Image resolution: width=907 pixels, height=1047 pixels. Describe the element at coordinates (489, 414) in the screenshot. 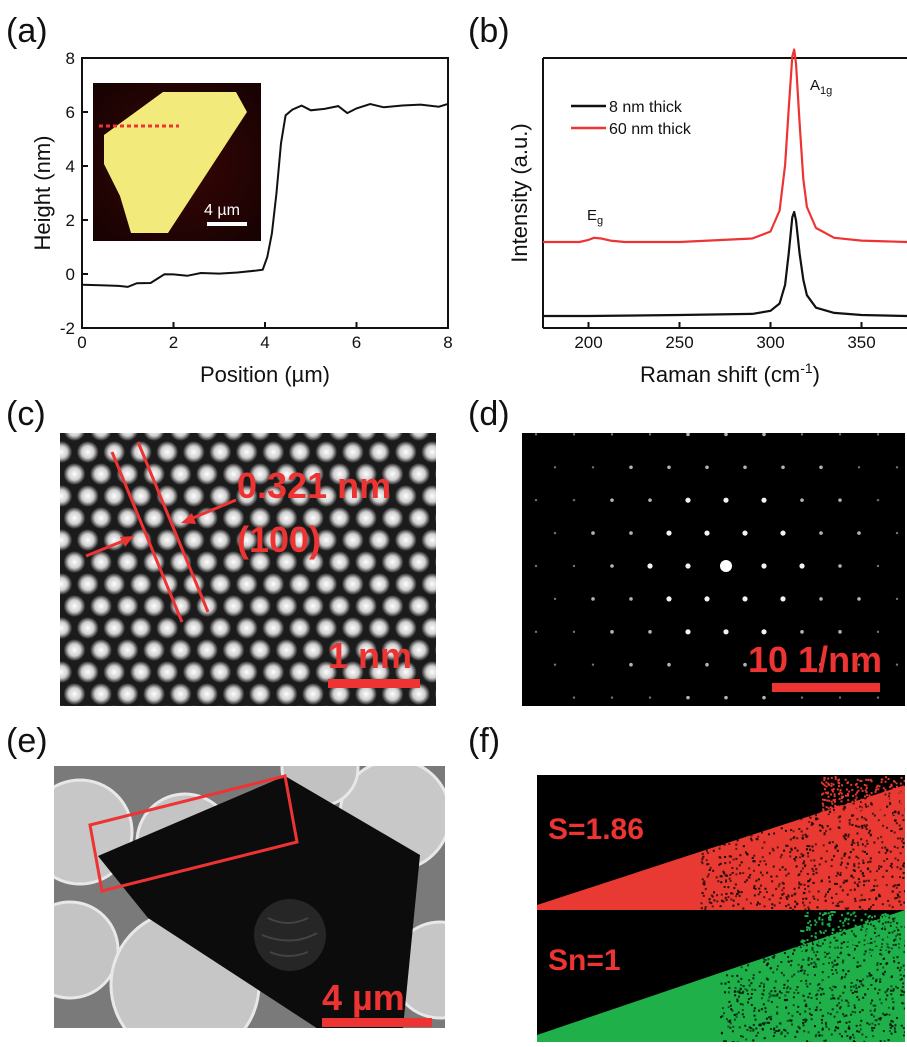

I see `panel-letter-d: (d)` at that location.